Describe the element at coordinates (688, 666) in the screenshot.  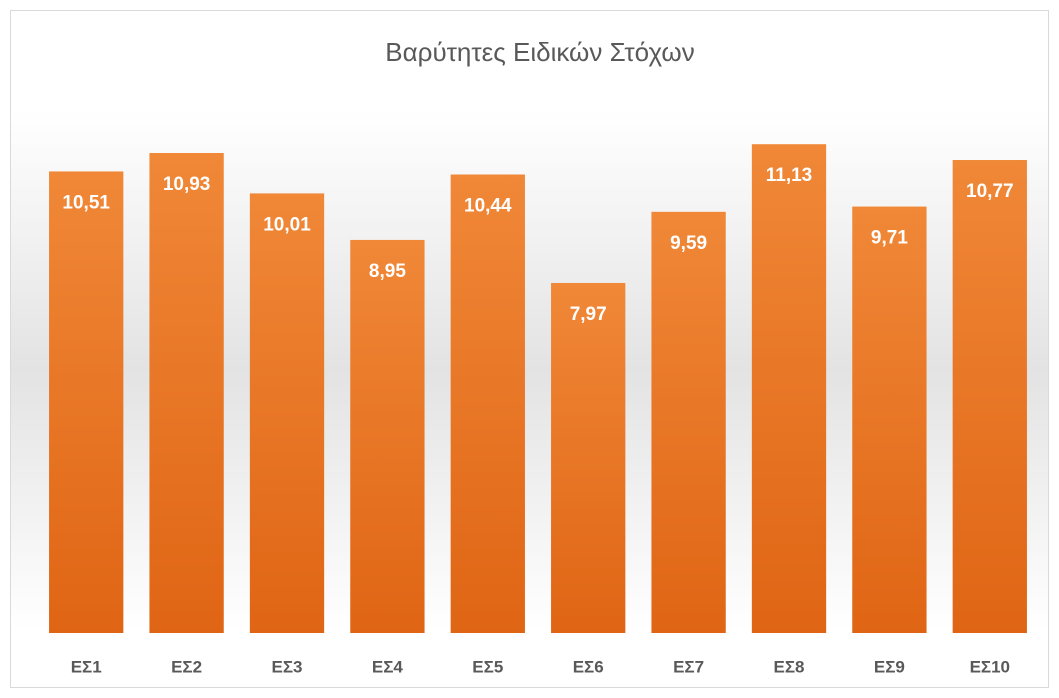
I see `x-tick-label: ΕΣ7` at that location.